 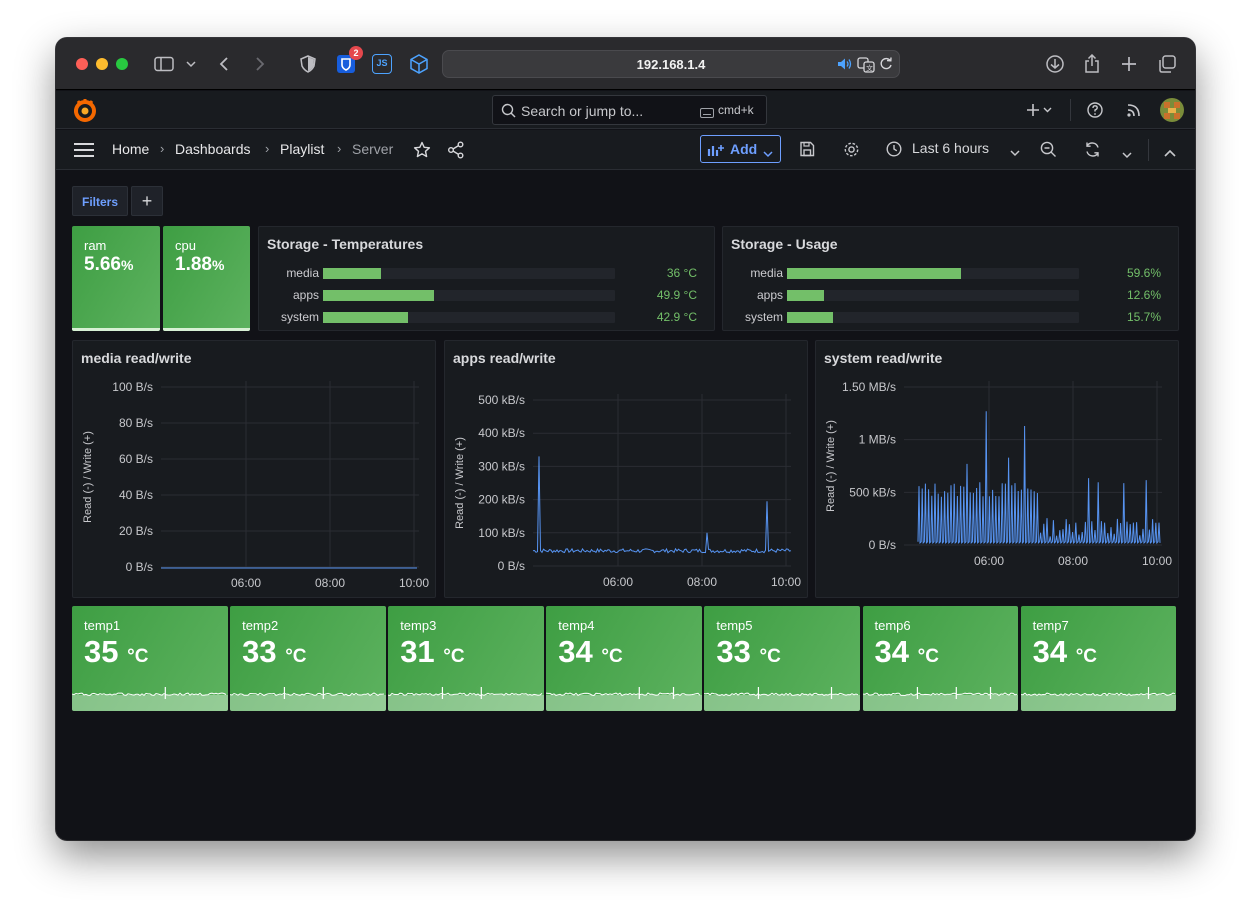 I want to click on breadcrumb-dashboards: Dashboards, so click(x=213, y=149).